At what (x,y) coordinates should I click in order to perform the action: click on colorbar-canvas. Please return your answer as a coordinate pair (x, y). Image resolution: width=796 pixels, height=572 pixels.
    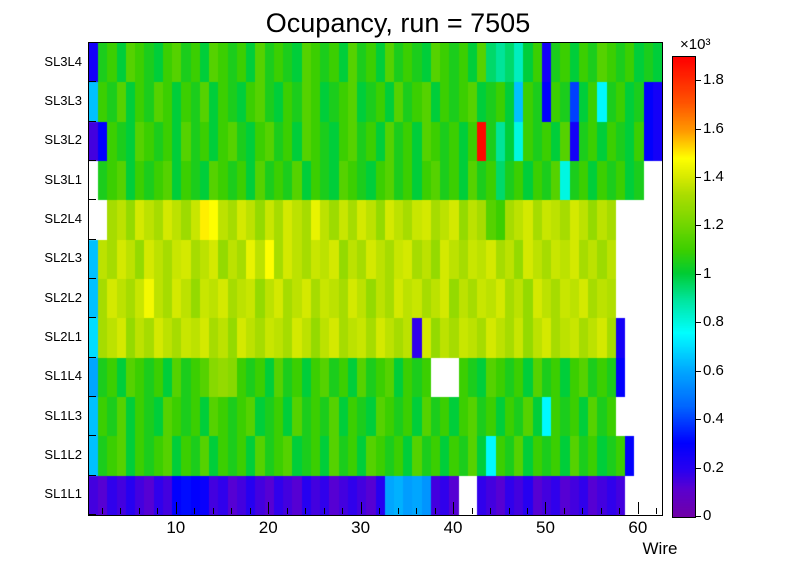
    Looking at the image, I should click on (684, 287).